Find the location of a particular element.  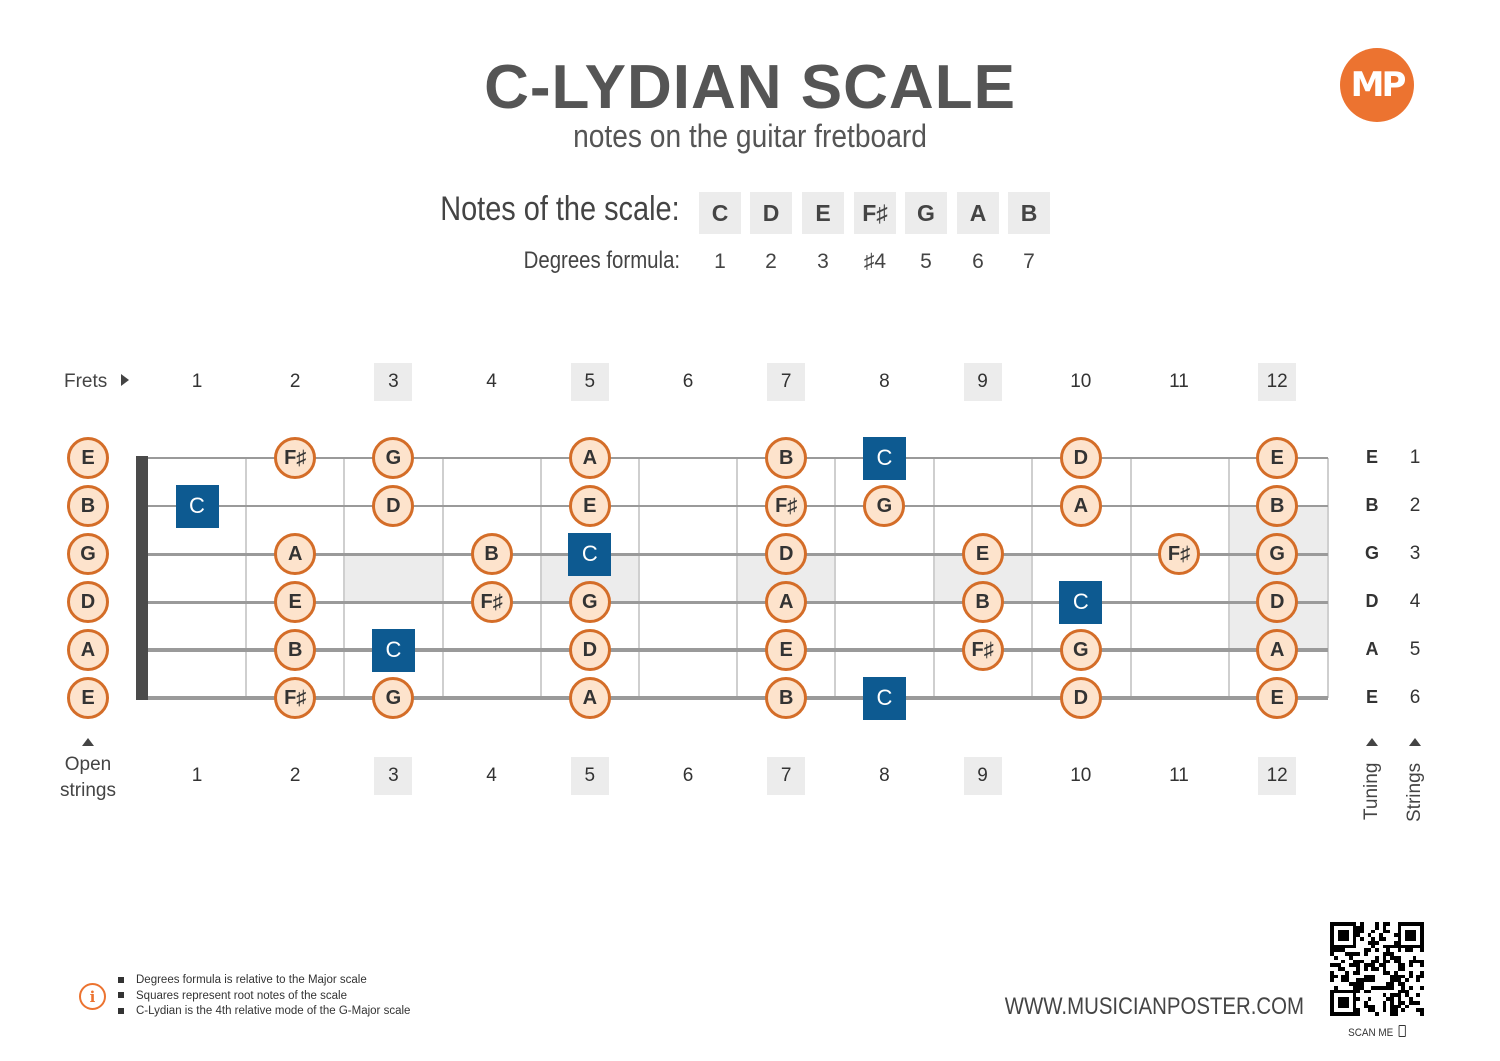

degrees-formula-label: Degrees formula: is located at coordinates (601, 260).